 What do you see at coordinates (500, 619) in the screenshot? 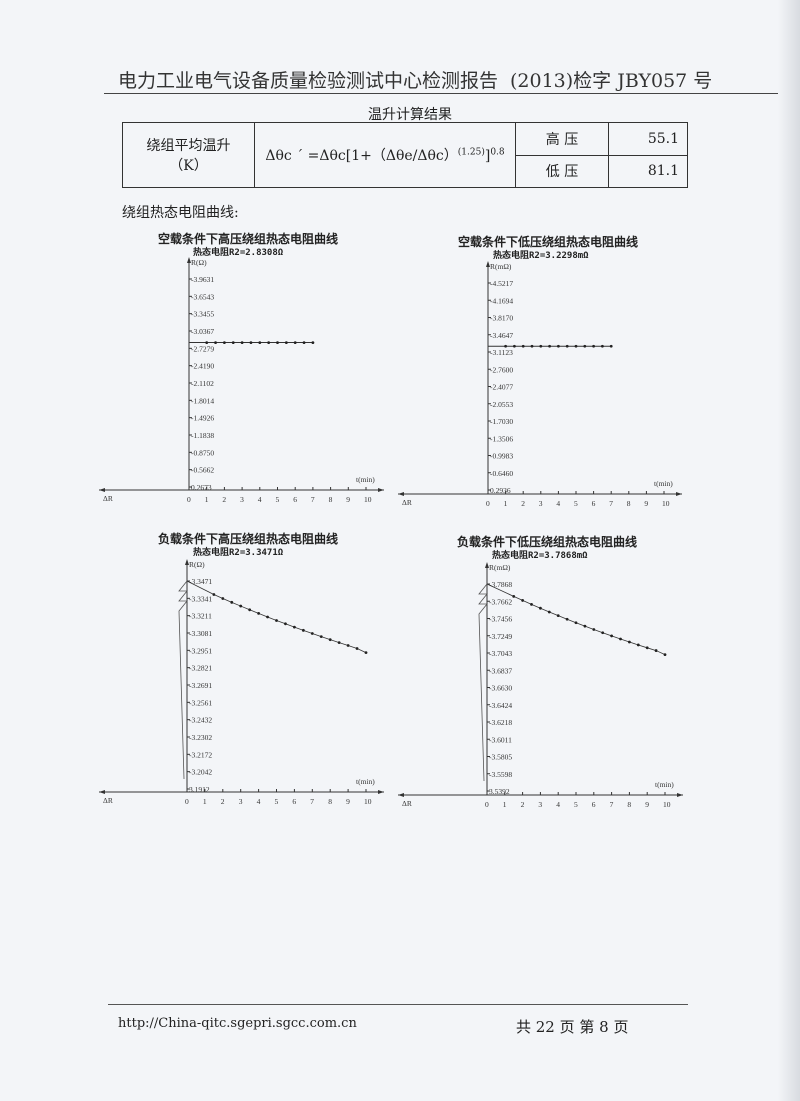
I see `y-tick-label: -3.7456` at bounding box center [500, 619].